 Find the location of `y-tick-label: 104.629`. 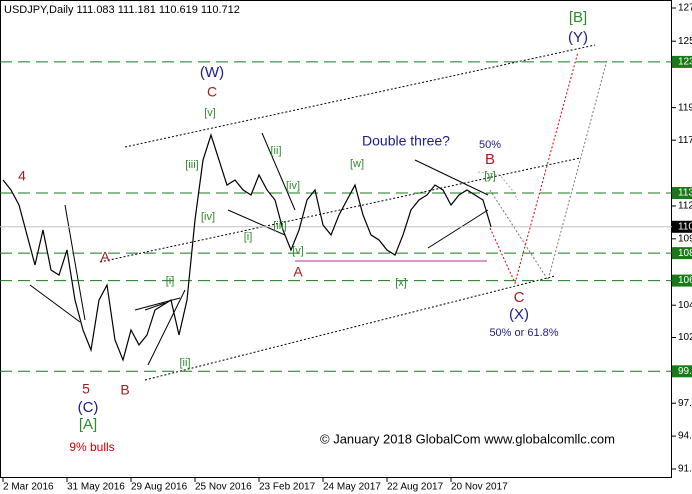

y-tick-label: 104.629 is located at coordinates (685, 305).